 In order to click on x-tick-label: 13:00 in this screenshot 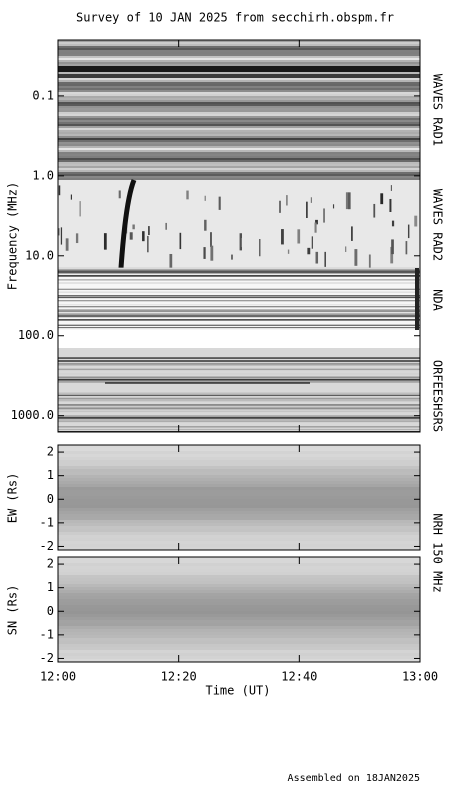, I will do `click(420, 677)`.